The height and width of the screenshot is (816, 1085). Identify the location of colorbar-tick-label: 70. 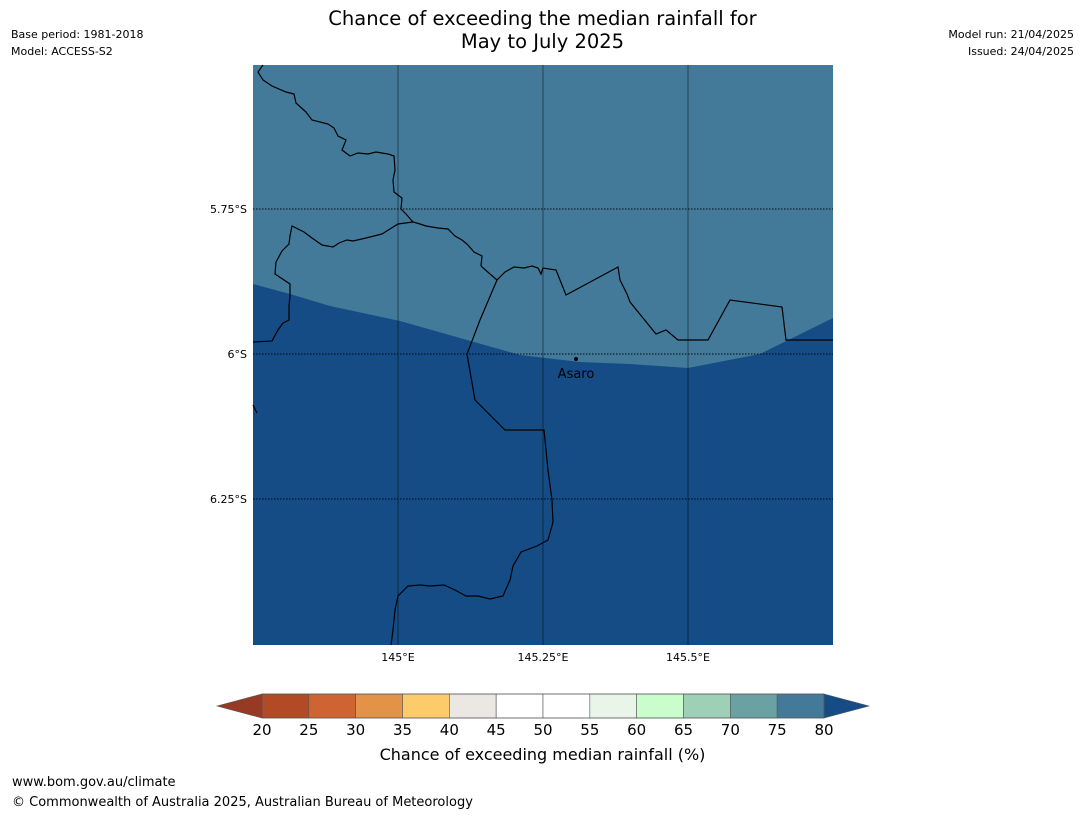
(730, 730).